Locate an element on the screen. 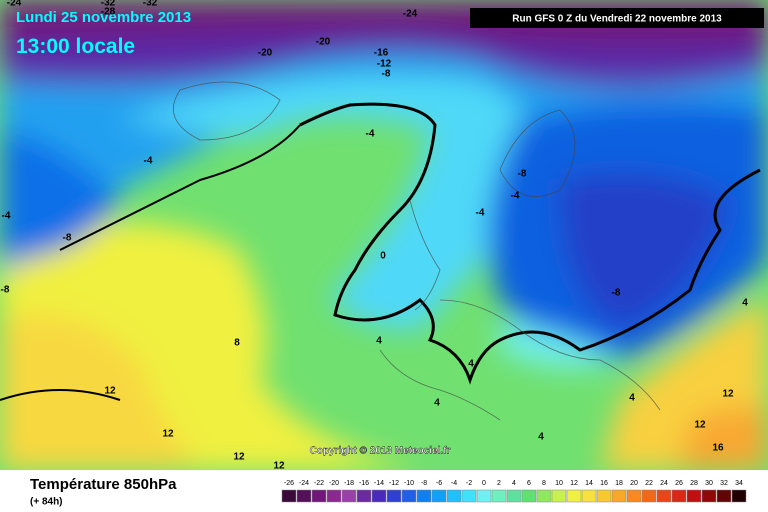 This screenshot has height=512, width=768. run-info: Run GFS 0 Z du Vendredi 22 novembre 2013 is located at coordinates (617, 19).